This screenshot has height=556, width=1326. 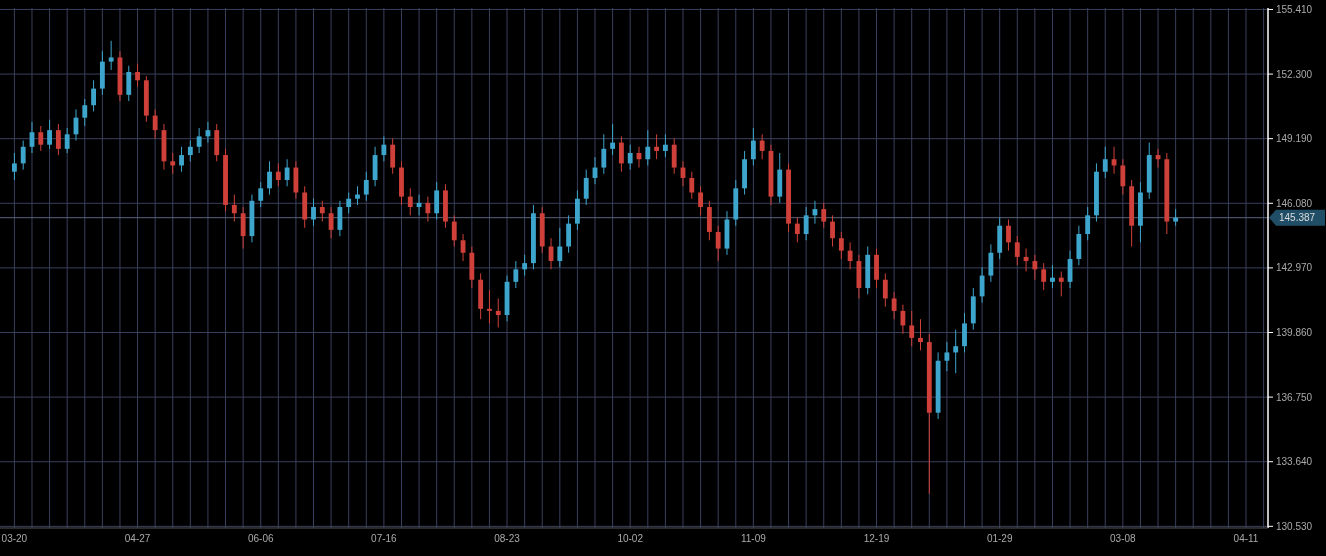 I want to click on y-tick-label: 146.080, so click(x=1294, y=203).